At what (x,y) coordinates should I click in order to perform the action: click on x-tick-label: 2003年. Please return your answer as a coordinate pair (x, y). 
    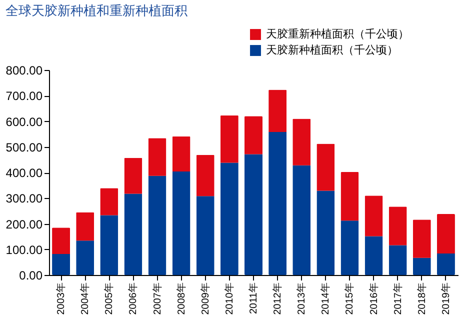
    Looking at the image, I should click on (61, 298).